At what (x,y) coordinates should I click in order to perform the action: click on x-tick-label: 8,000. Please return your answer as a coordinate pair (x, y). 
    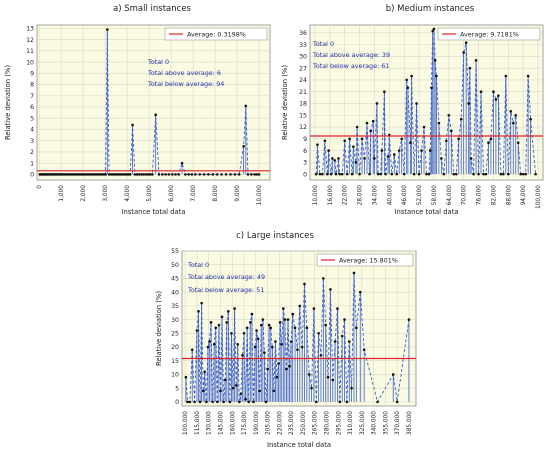
    Looking at the image, I should click on (216, 193).